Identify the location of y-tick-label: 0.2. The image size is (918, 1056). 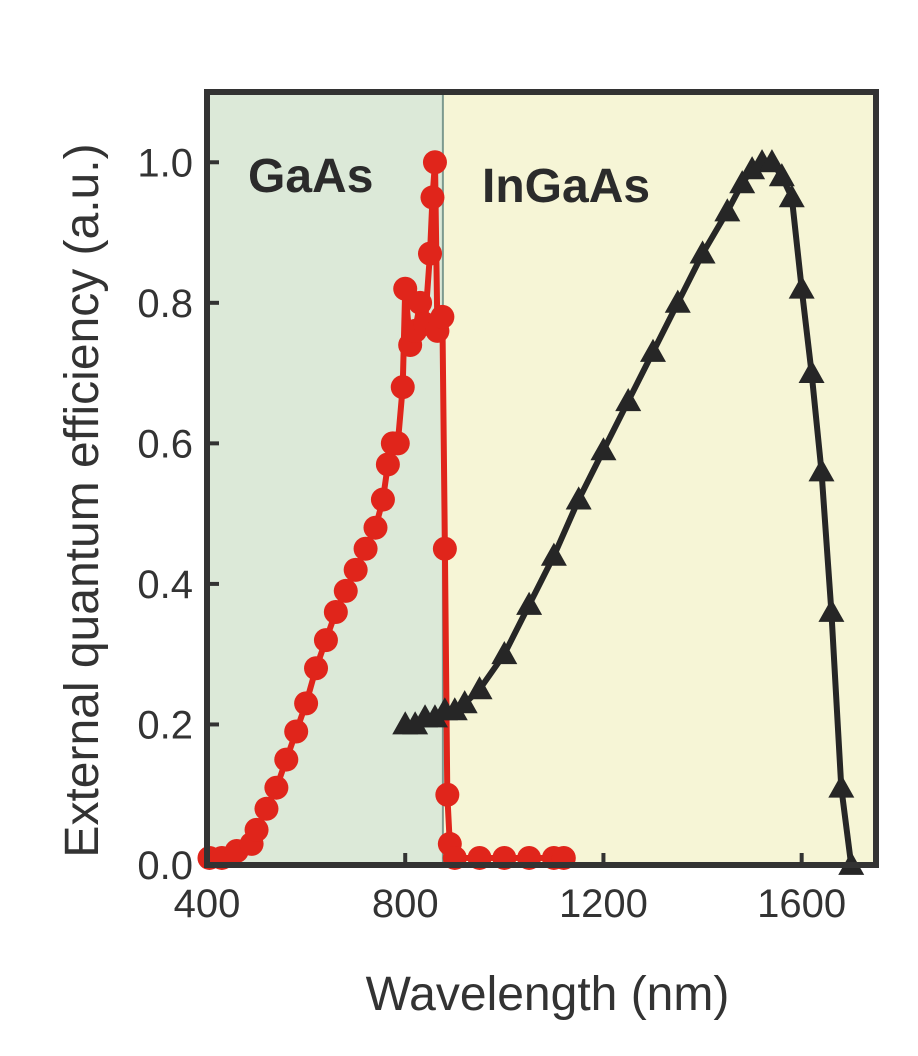
(165, 725).